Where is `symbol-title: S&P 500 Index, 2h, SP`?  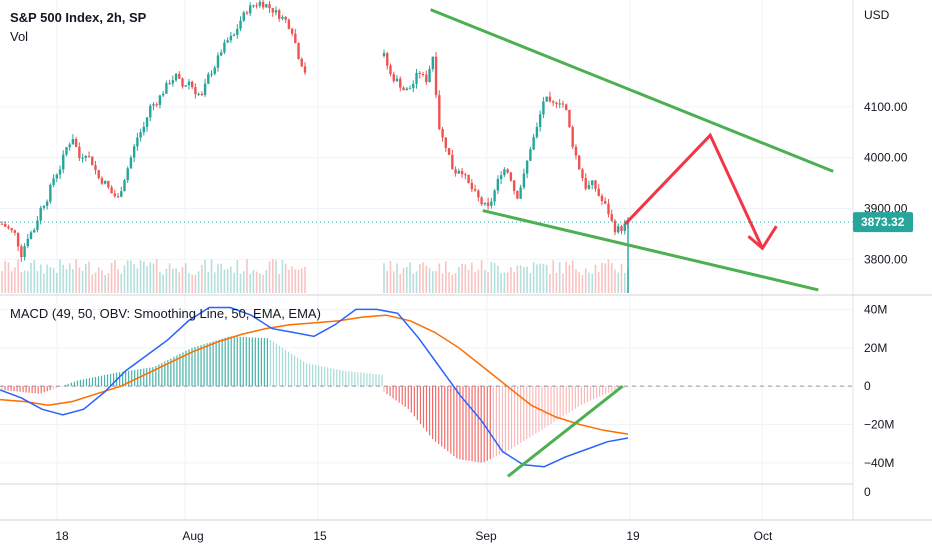
symbol-title: S&P 500 Index, 2h, SP is located at coordinates (78, 17).